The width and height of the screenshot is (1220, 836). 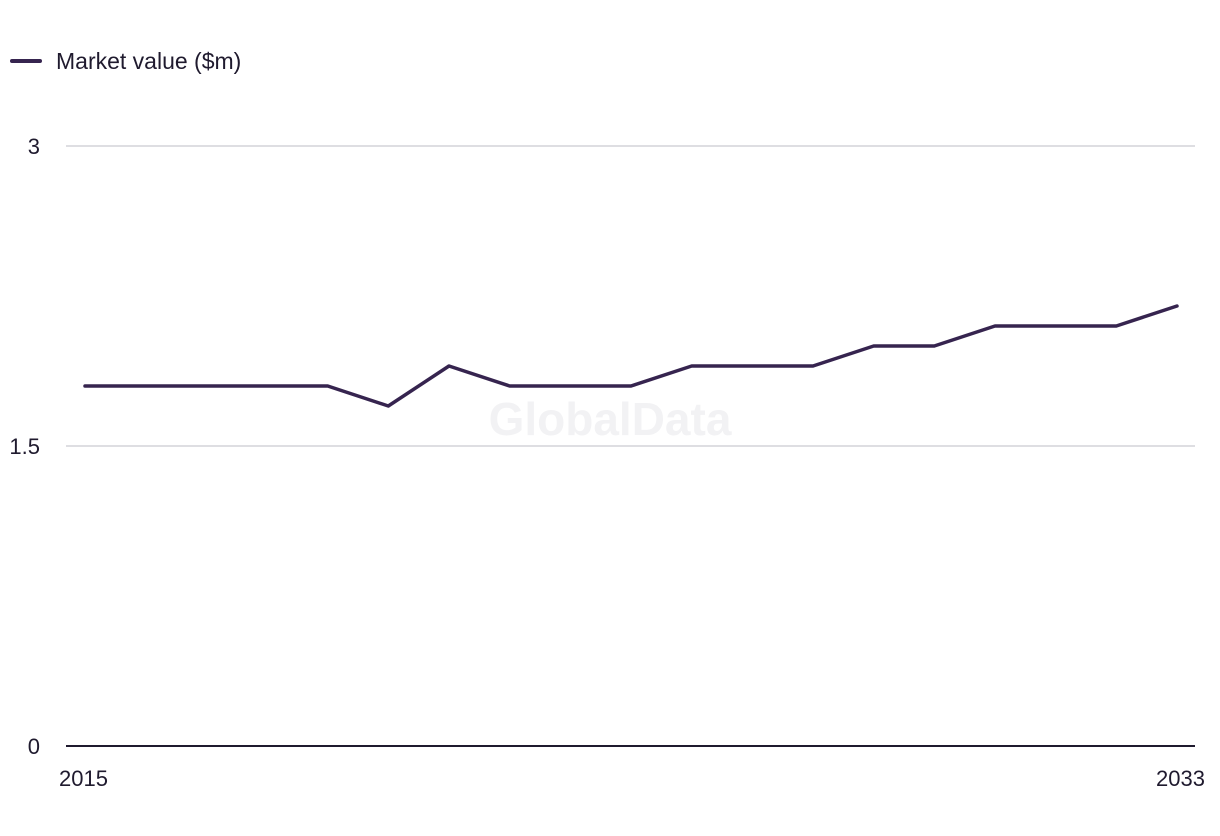 I want to click on series-layer, so click(x=631, y=356).